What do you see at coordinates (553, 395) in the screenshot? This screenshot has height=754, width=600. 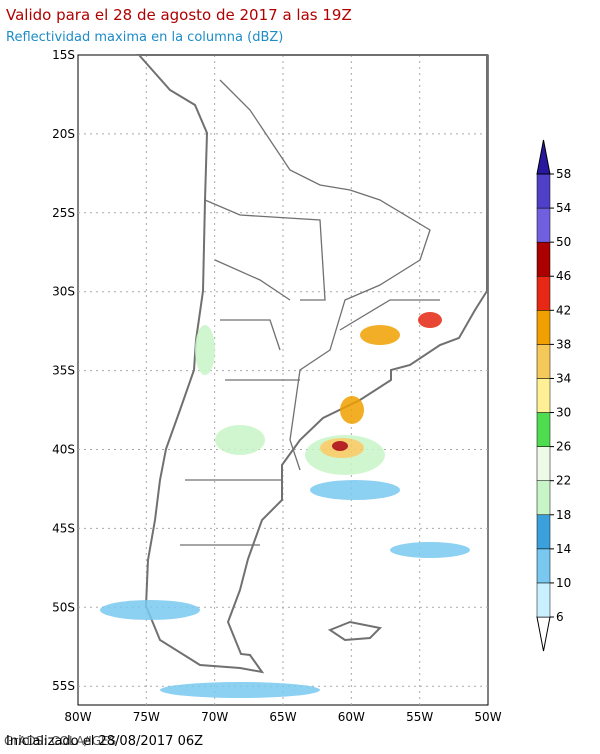 I see `colorbar: 6 10 14 18 22 26 30 34 38 42 46 50 54 58` at bounding box center [553, 395].